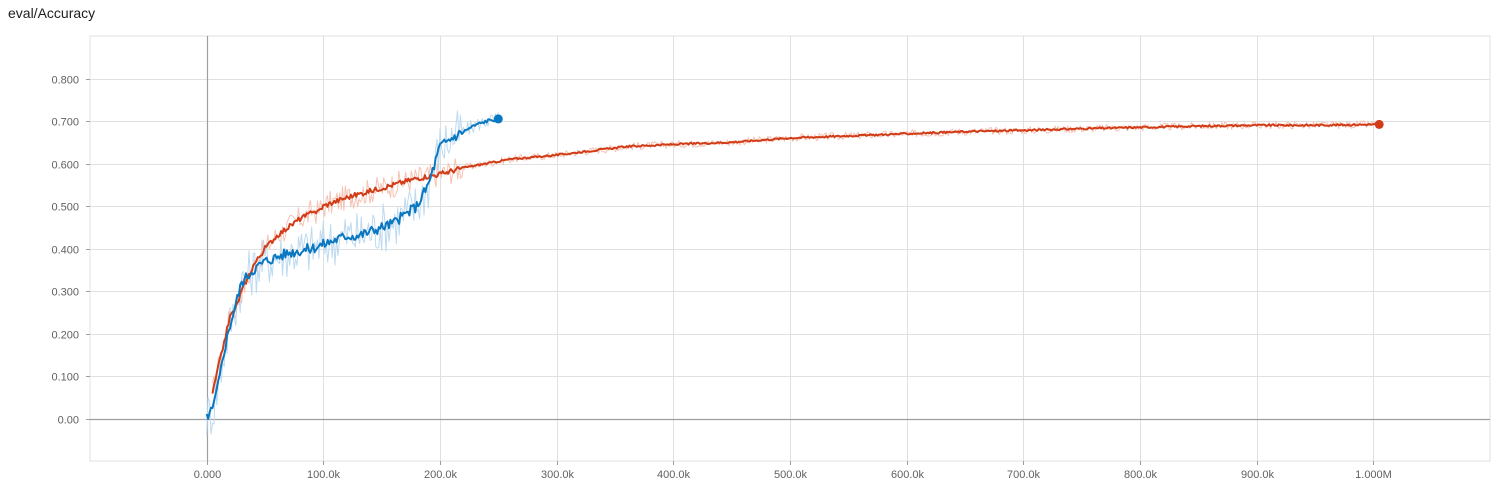  What do you see at coordinates (558, 475) in the screenshot?
I see `x-tick-label: 300.0k` at bounding box center [558, 475].